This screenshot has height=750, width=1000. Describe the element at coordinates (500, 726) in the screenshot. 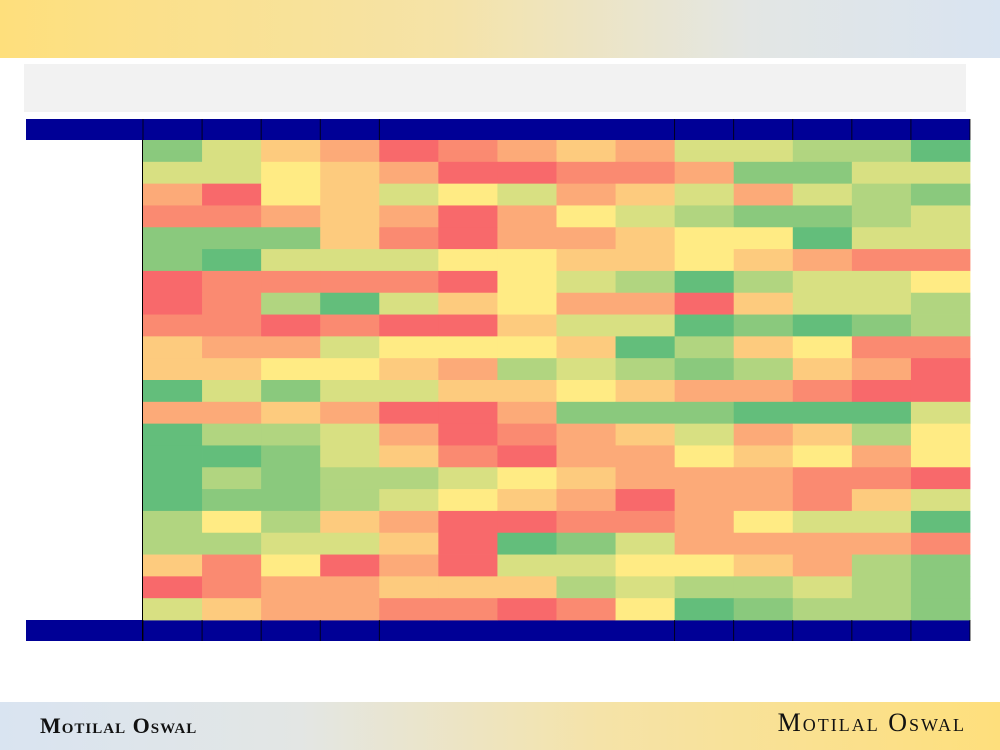

I see `bottom-gradient-band` at that location.